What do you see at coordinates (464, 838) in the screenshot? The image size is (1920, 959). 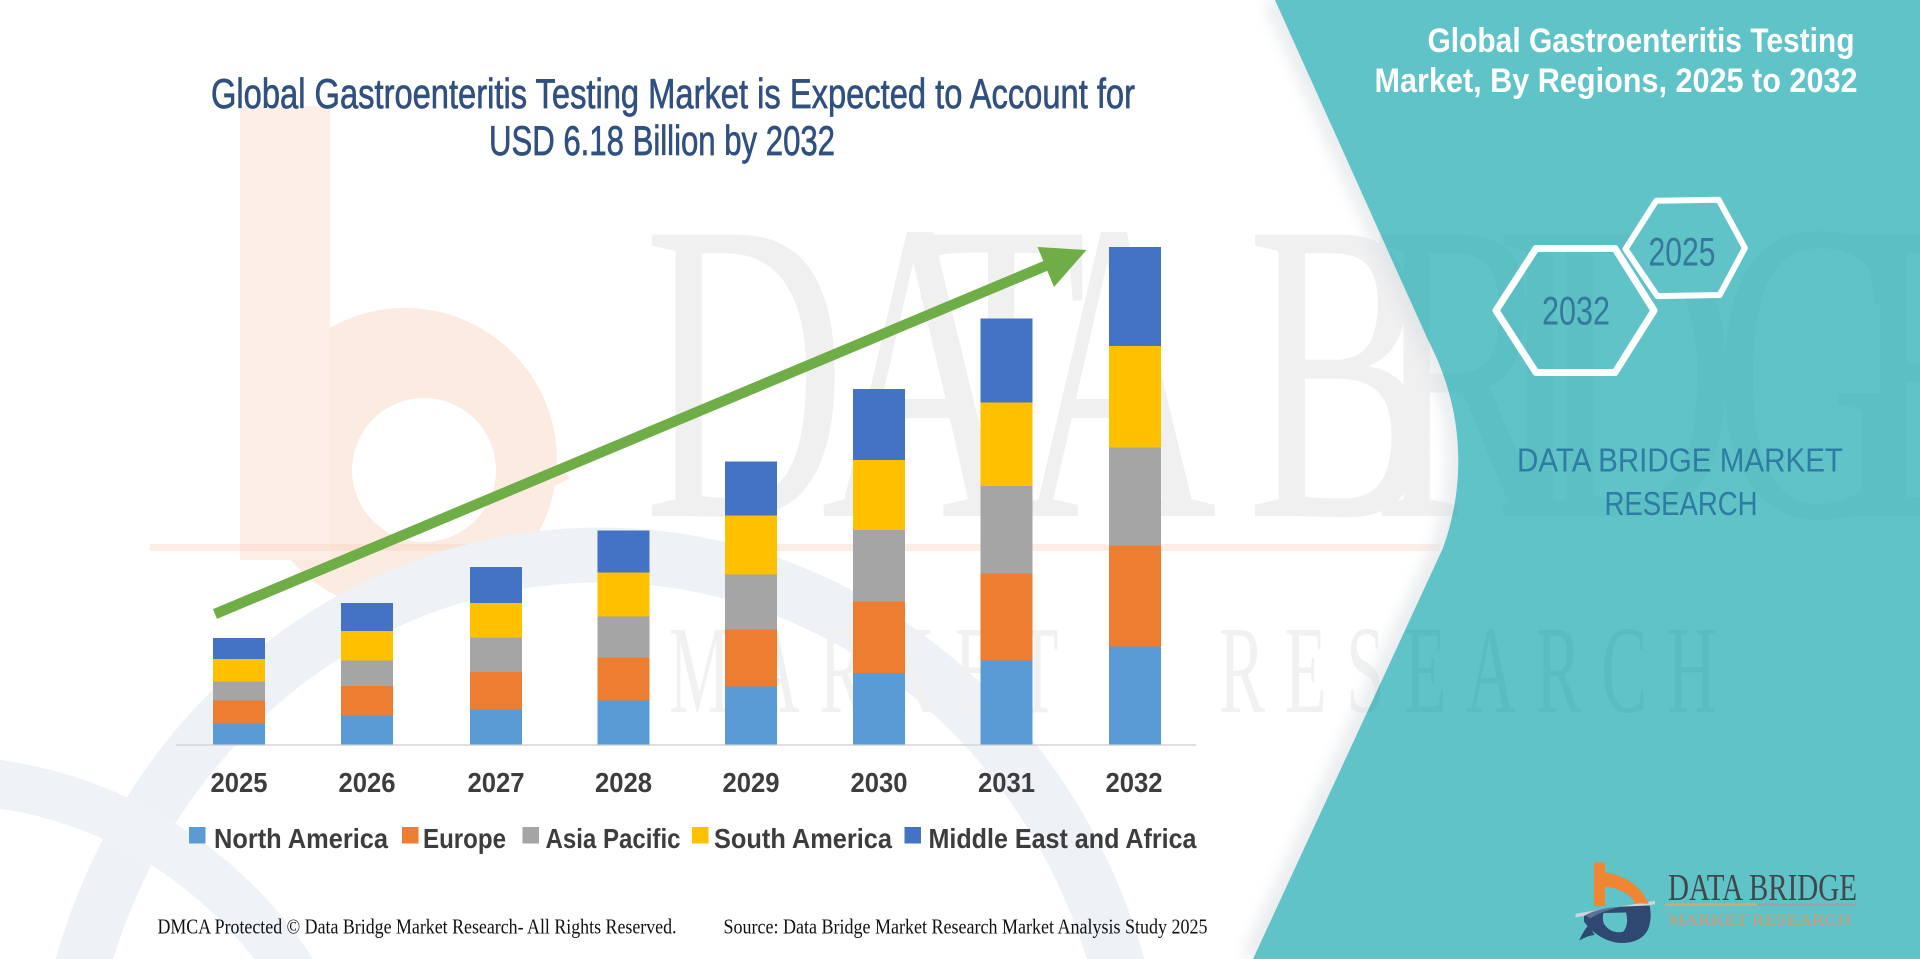 I see `svg-text: Europe` at bounding box center [464, 838].